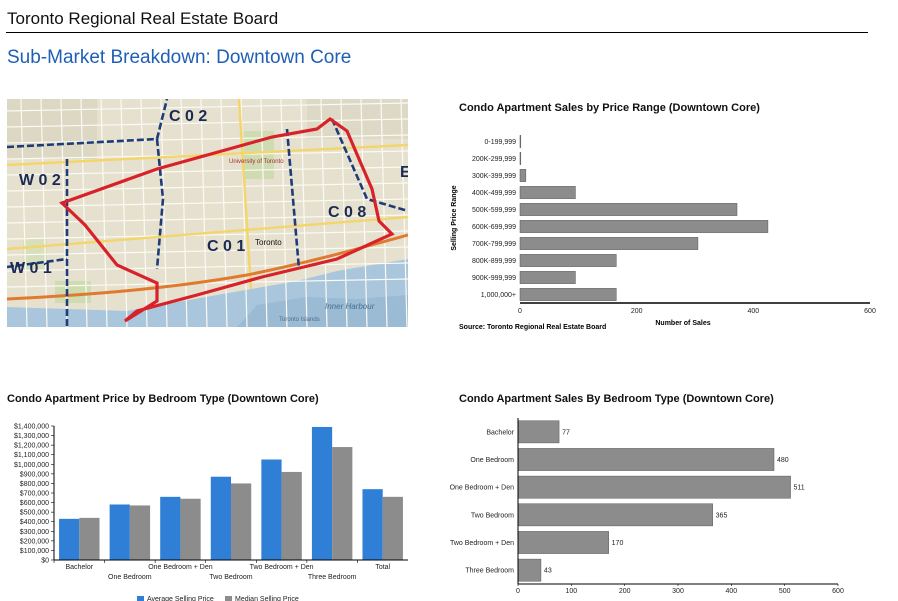 The width and height of the screenshot is (898, 601). What do you see at coordinates (437, 32) in the screenshot?
I see `header-divider` at bounding box center [437, 32].